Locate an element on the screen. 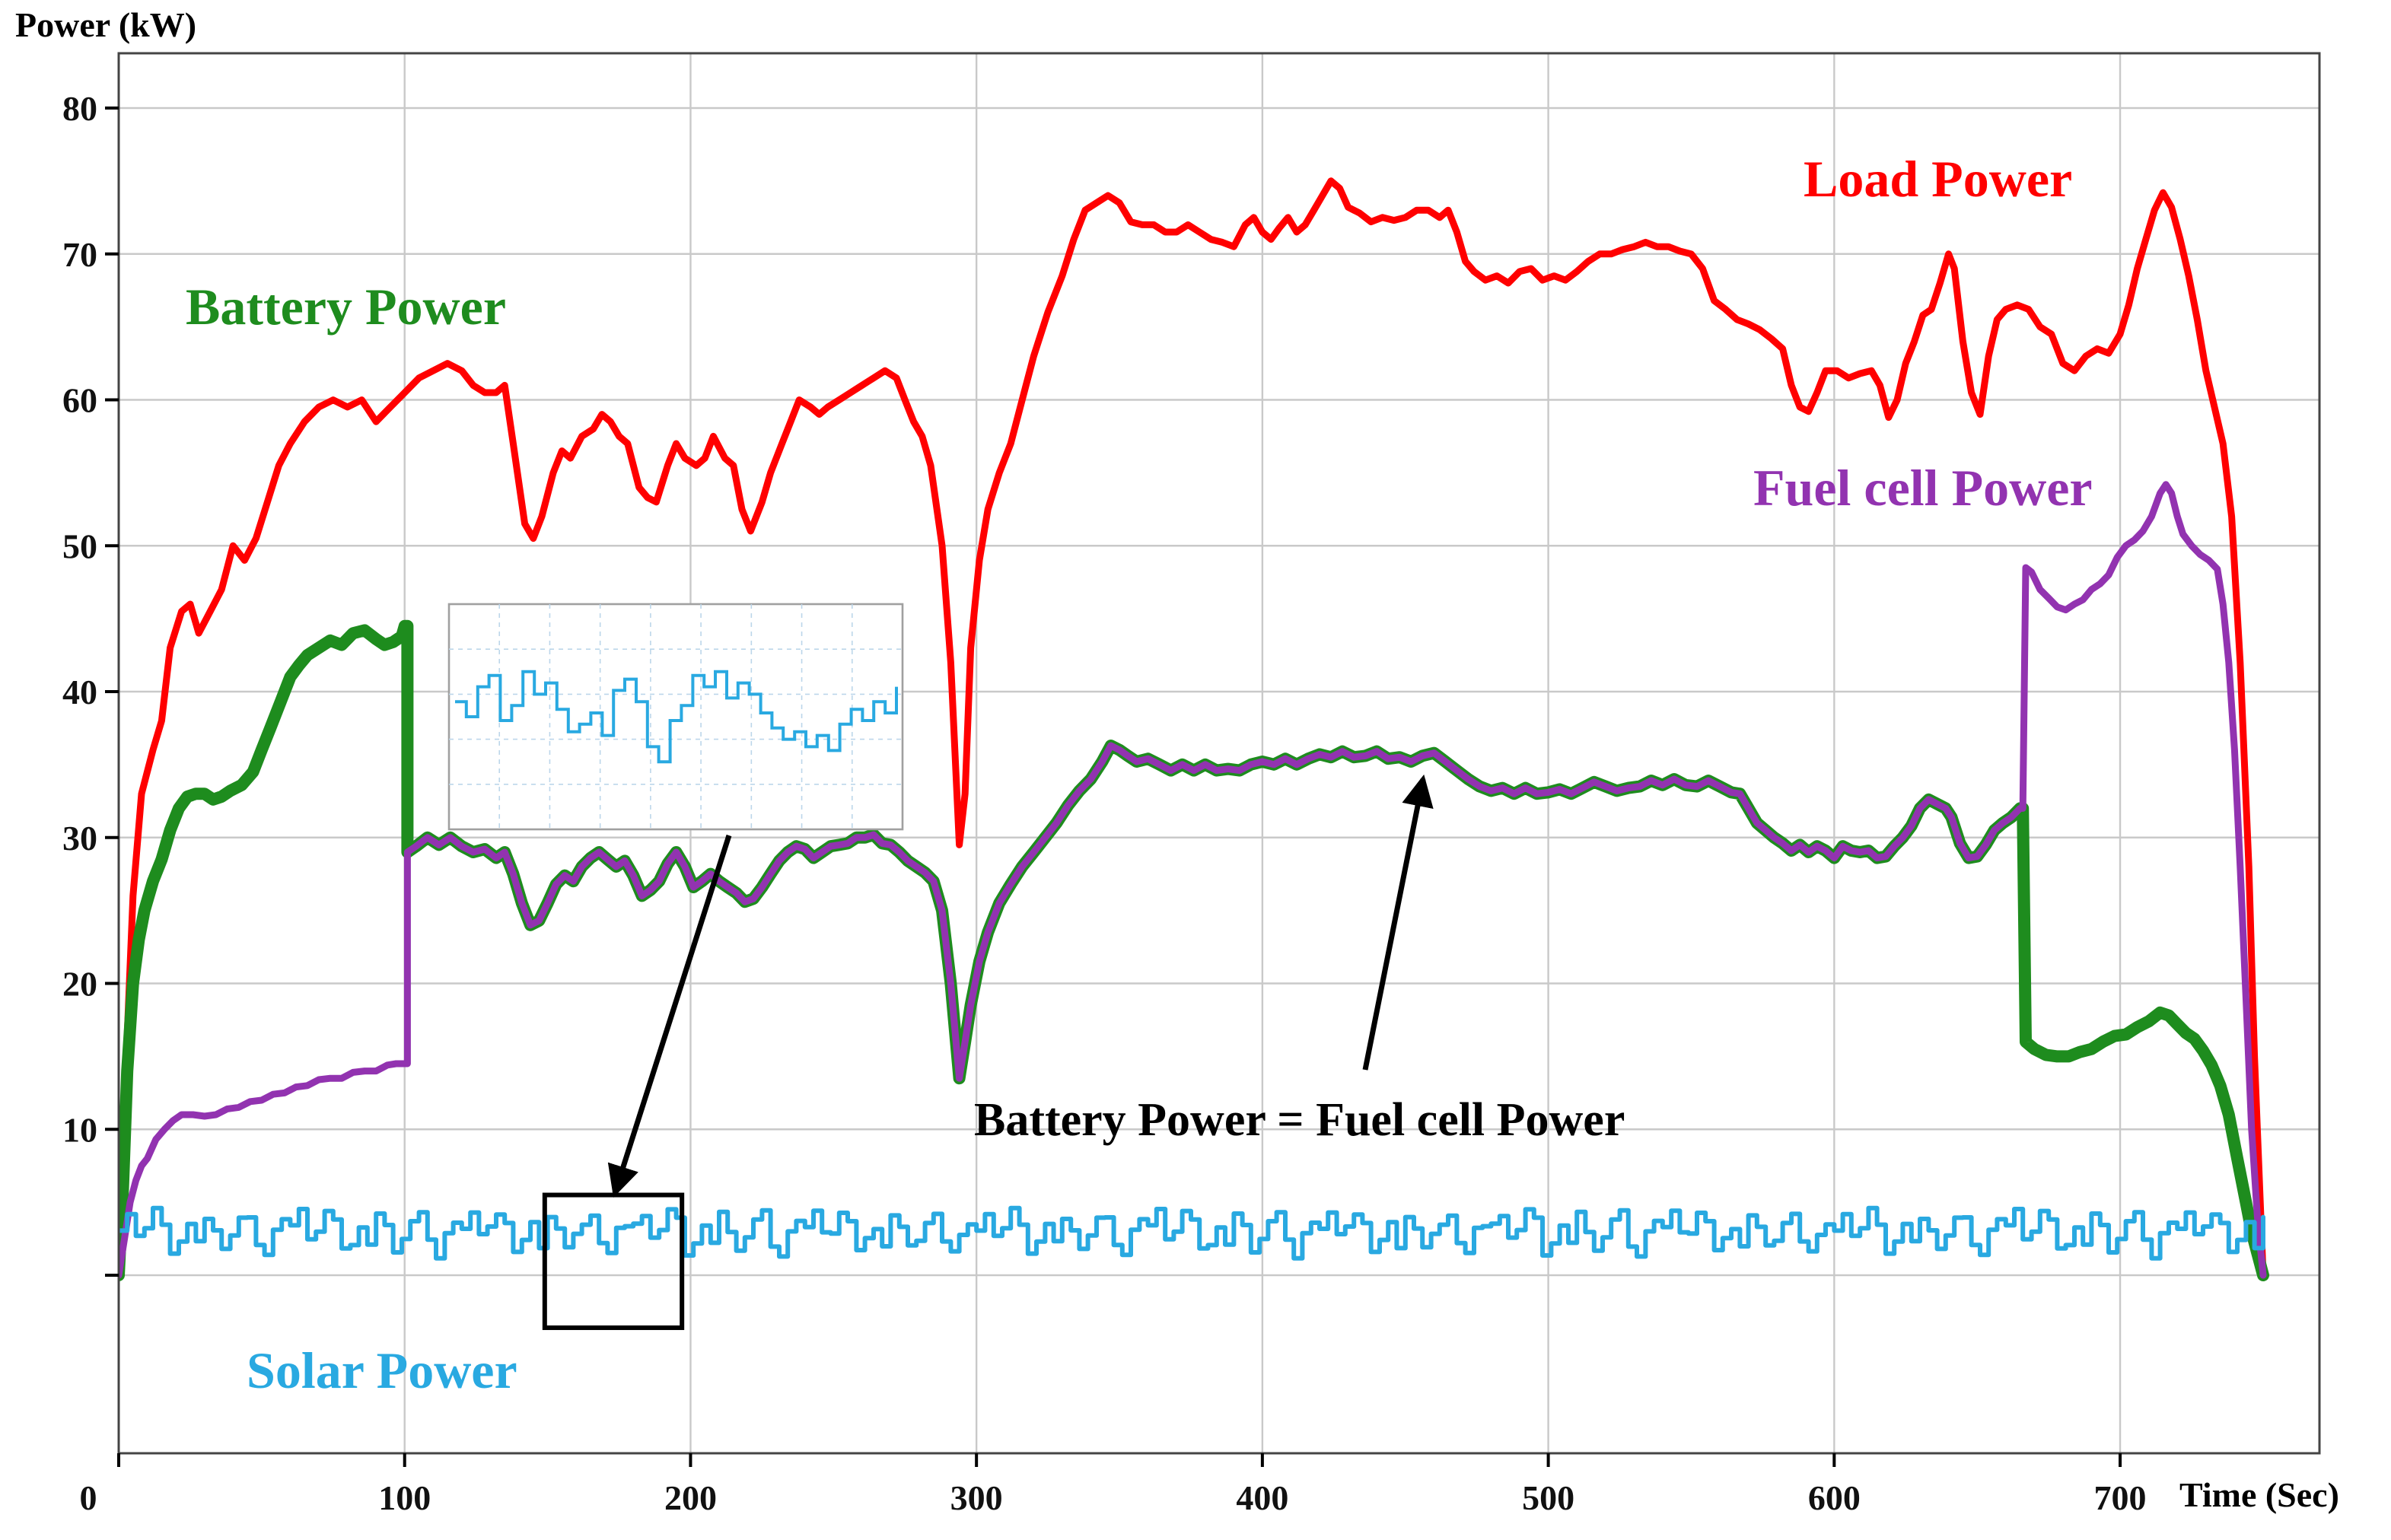 The image size is (2391, 1540). inset-to-region-arrow is located at coordinates (669, 1016).